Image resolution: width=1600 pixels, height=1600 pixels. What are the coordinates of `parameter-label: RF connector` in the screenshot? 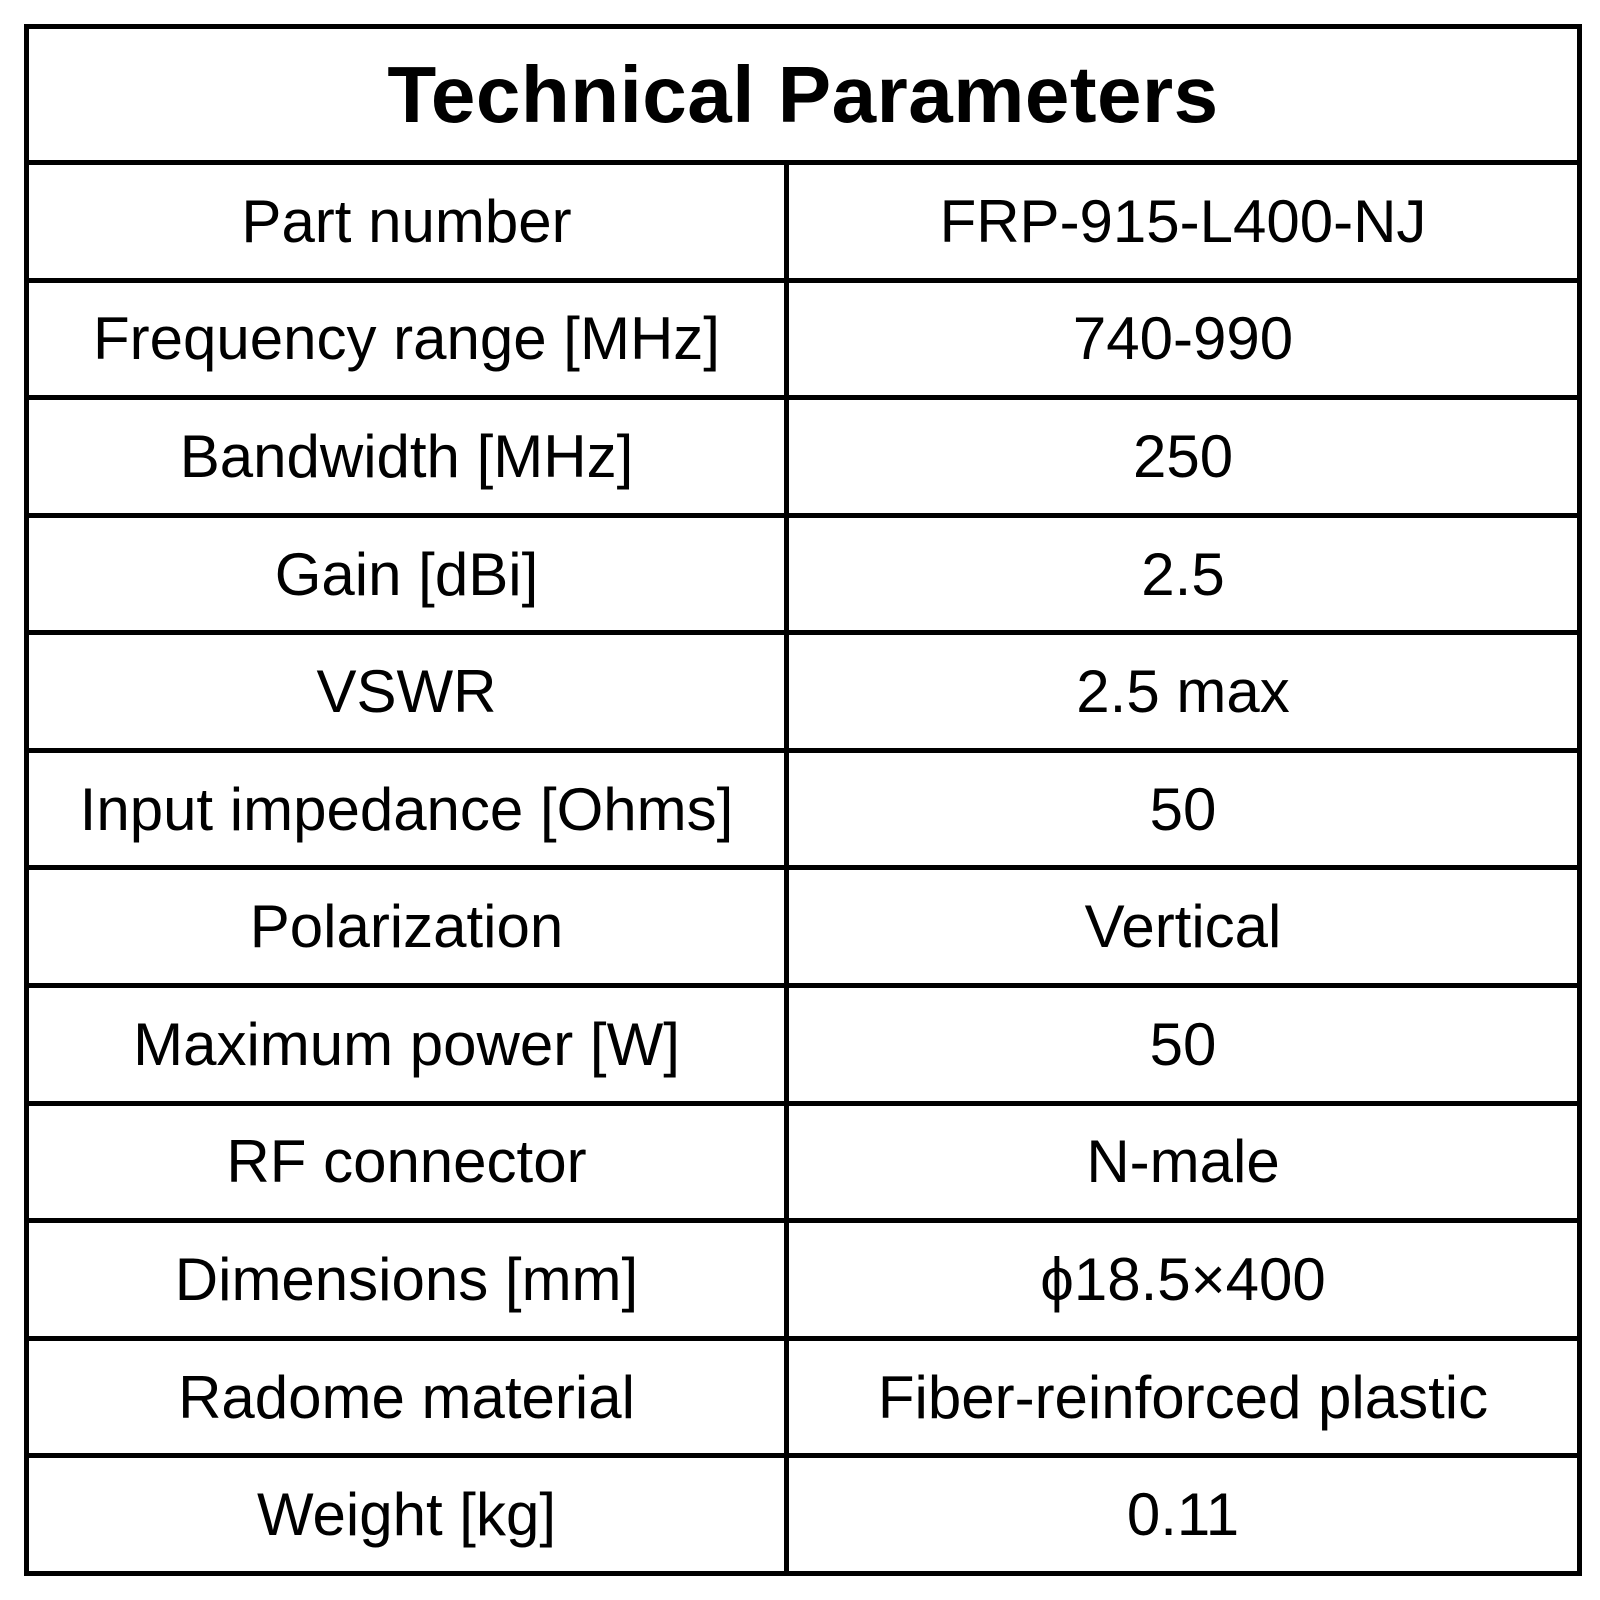 It's located at (406, 1162).